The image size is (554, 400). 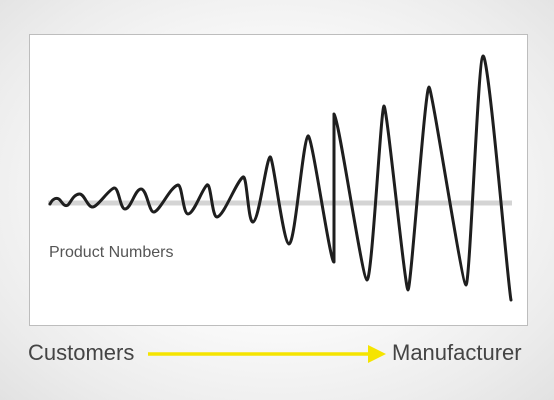 What do you see at coordinates (111, 252) in the screenshot?
I see `product-numbers-label: Product Numbers` at bounding box center [111, 252].